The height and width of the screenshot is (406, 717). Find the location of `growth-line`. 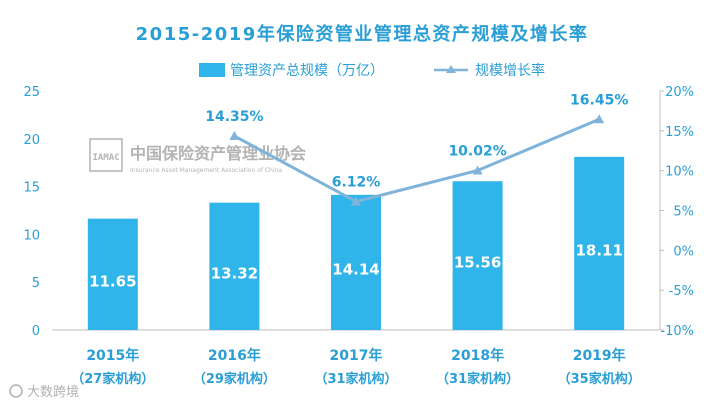

growth-line is located at coordinates (416, 160).